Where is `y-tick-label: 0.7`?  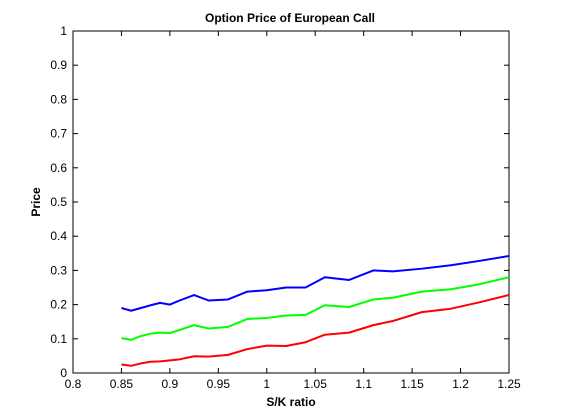 y-tick-label: 0.7 is located at coordinates (58, 134).